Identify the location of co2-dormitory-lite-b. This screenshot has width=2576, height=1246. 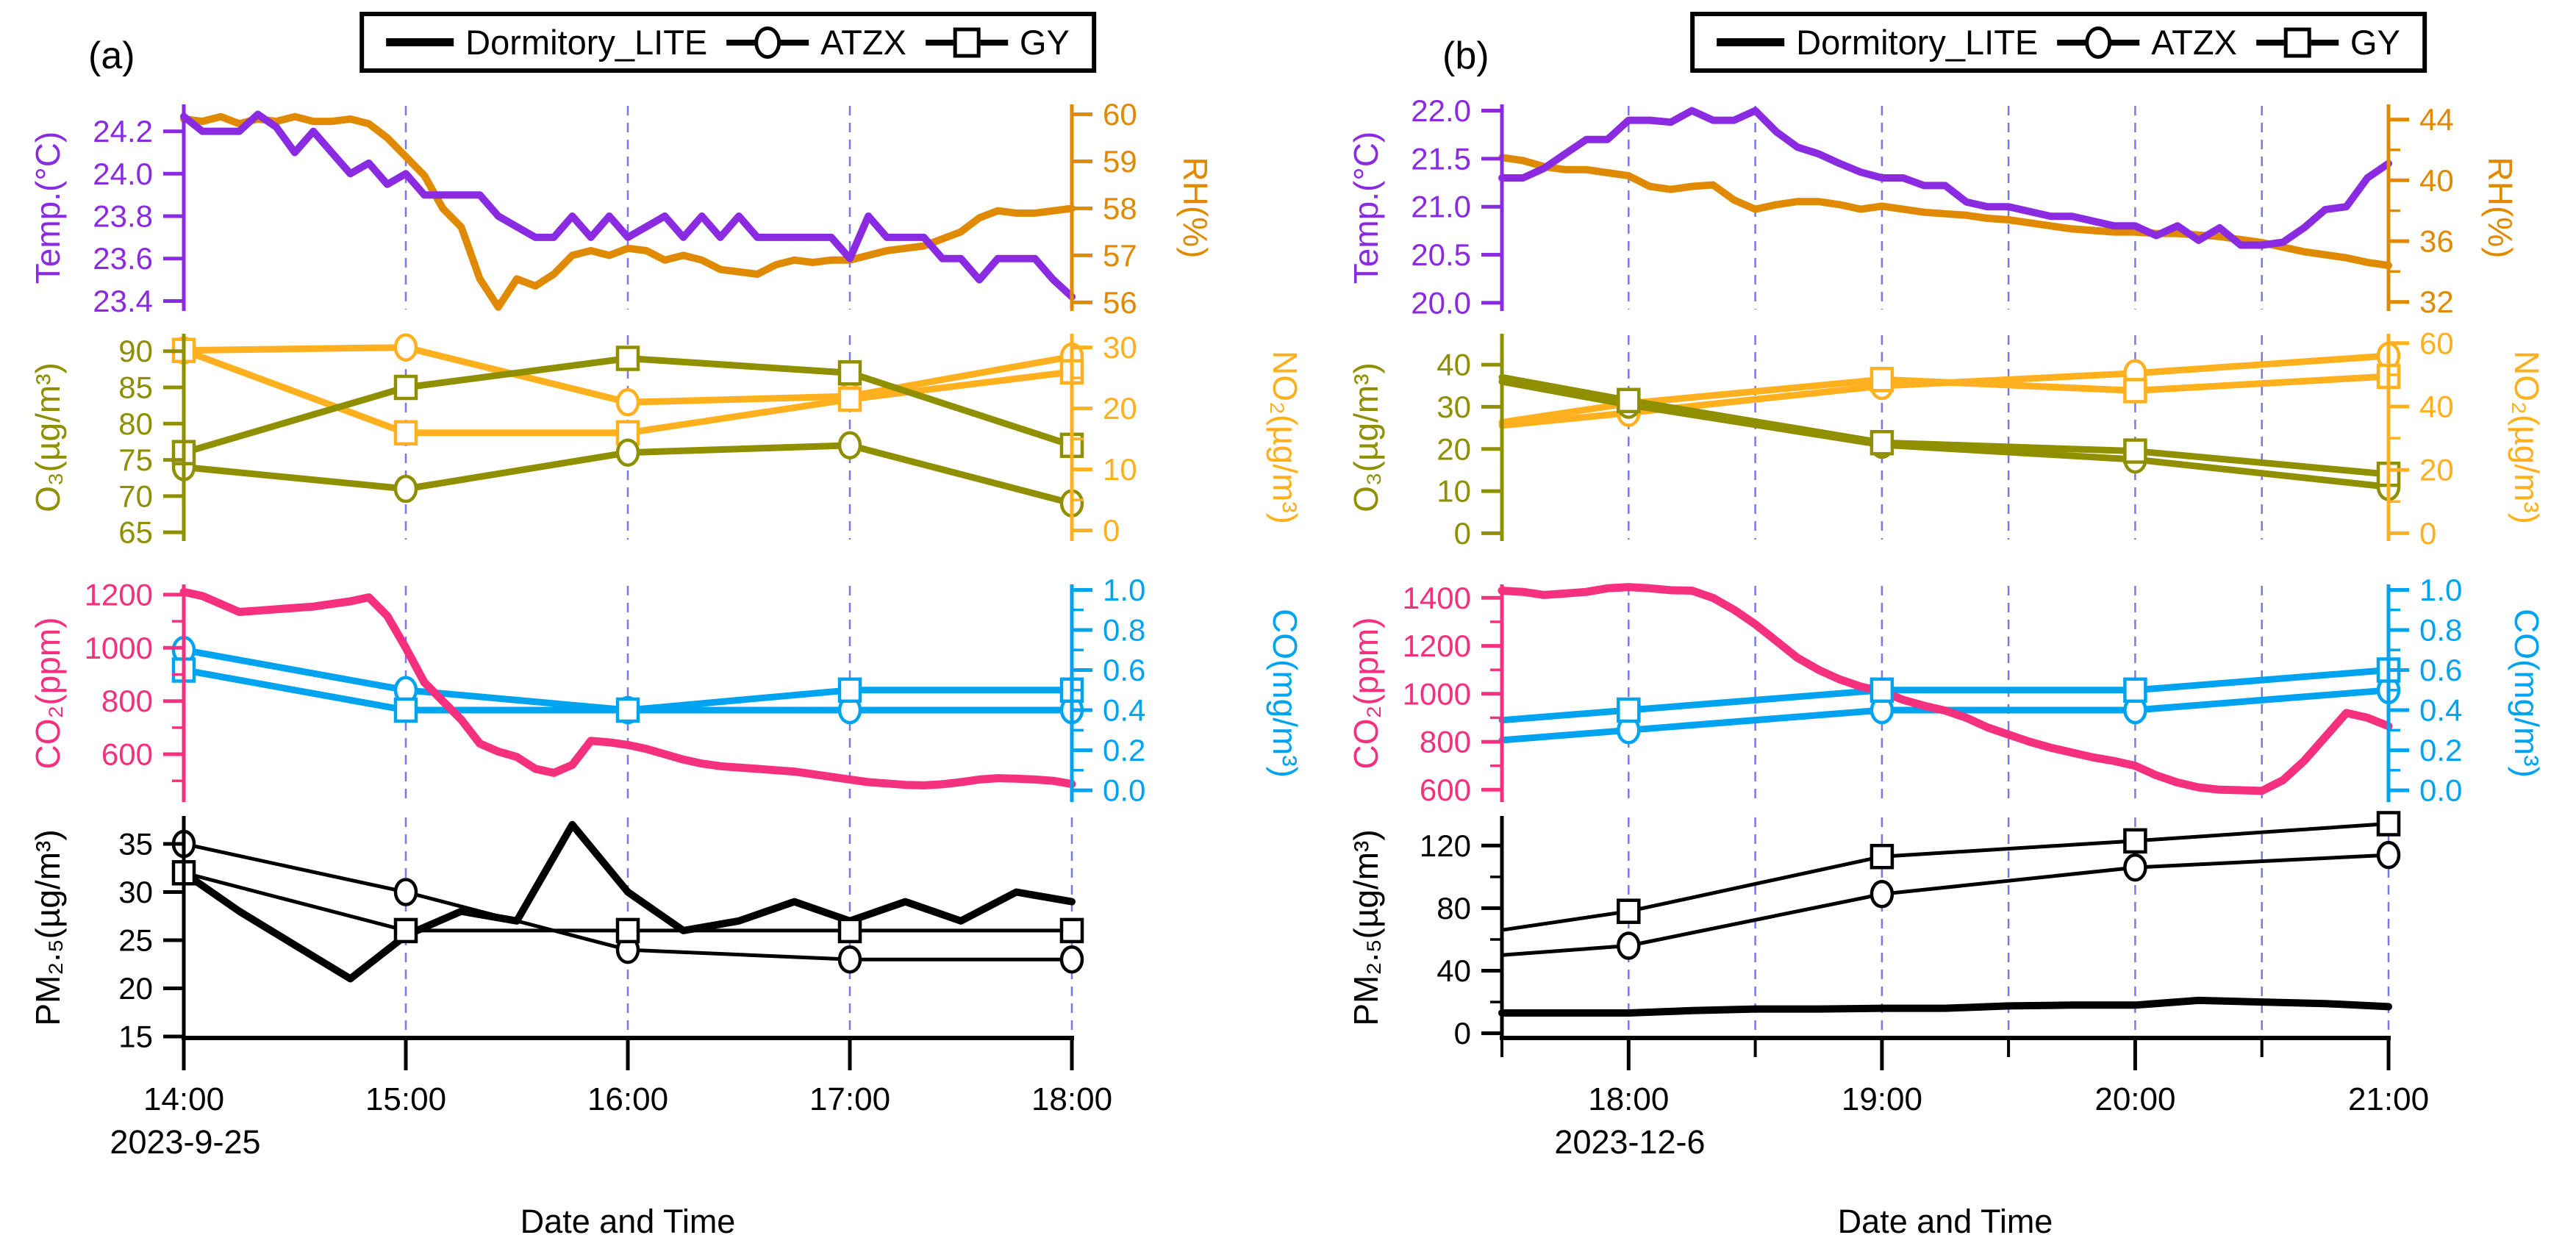
(1945, 689).